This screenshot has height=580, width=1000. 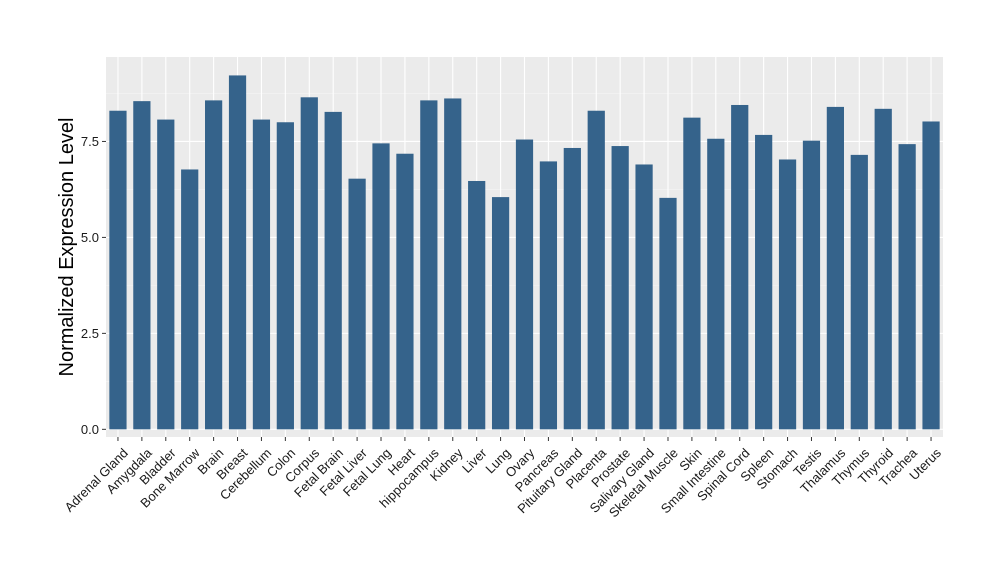 I want to click on y-axis-title: Normalized Expression Level, so click(x=67, y=246).